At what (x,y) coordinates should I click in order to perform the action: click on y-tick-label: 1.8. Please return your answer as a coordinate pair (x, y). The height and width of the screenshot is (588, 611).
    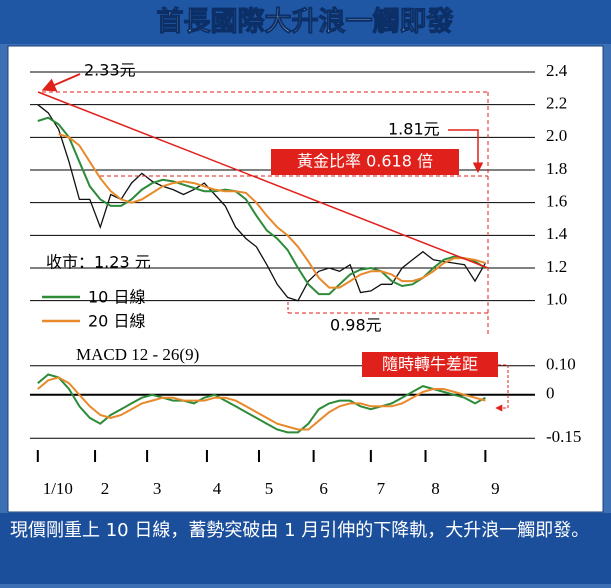
    Looking at the image, I should click on (556, 168).